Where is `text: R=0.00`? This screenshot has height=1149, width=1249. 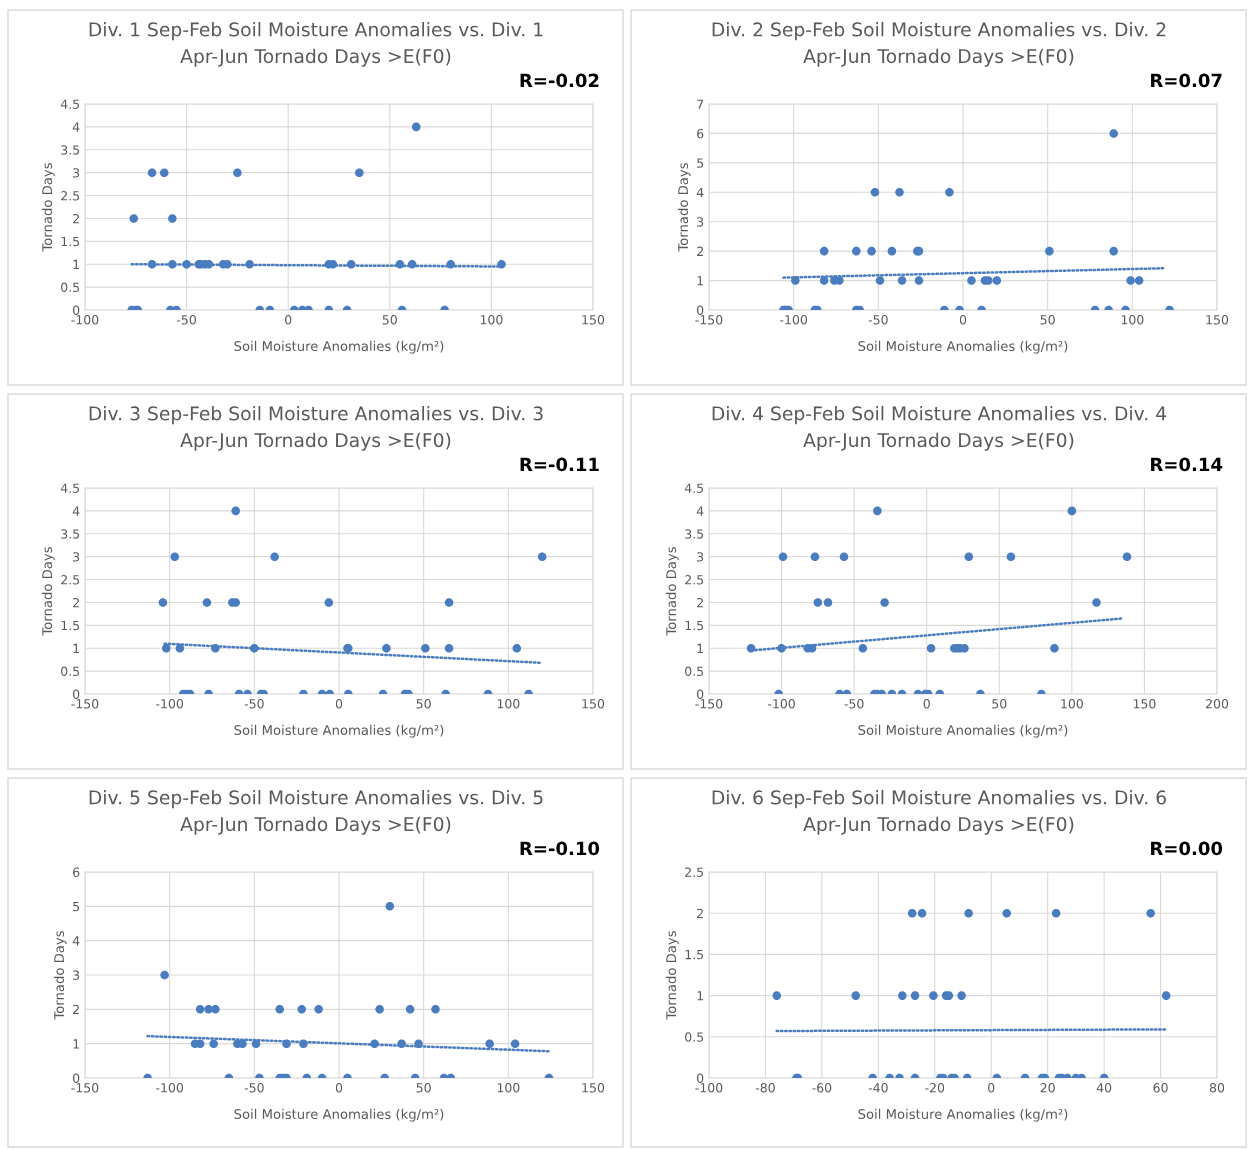
text: R=0.00 is located at coordinates (1187, 848).